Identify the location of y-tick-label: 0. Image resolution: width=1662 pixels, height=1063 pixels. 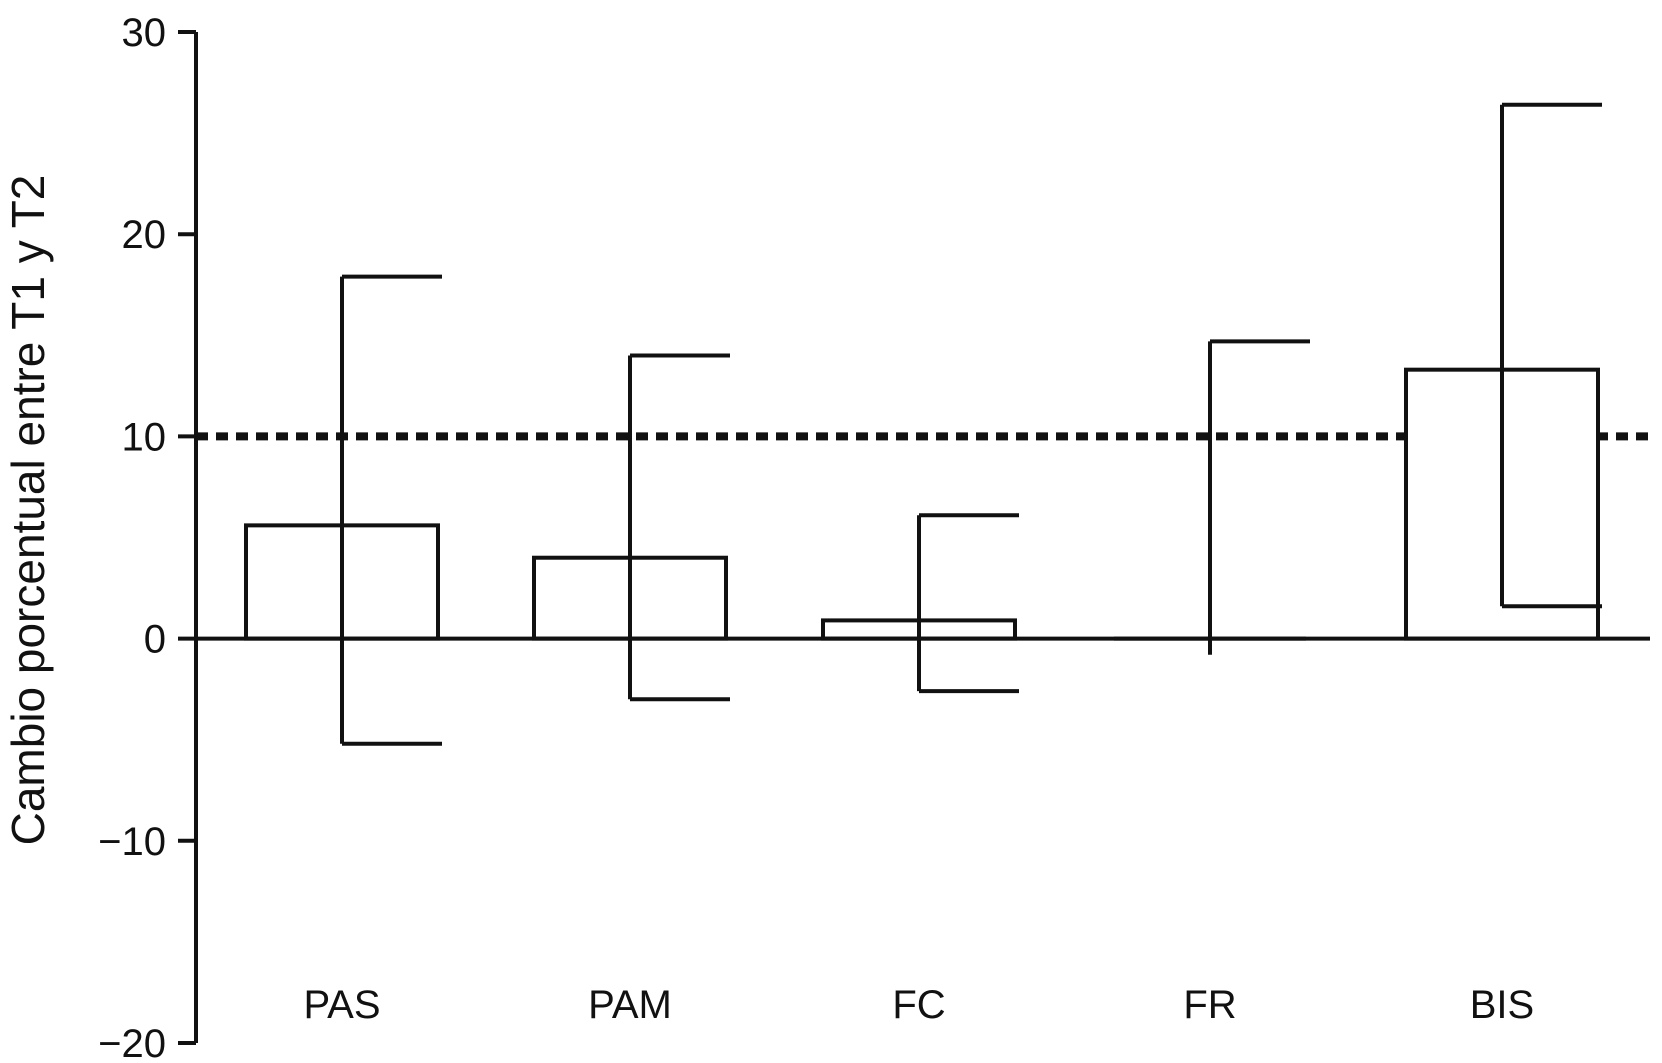
(155, 640).